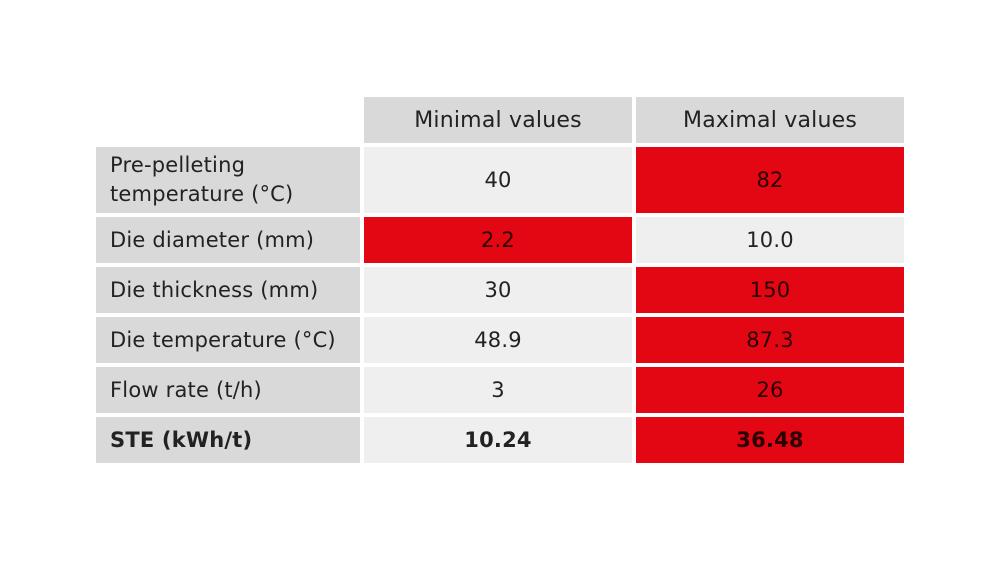  I want to click on column-header-minimal: Minimal values, so click(498, 120).